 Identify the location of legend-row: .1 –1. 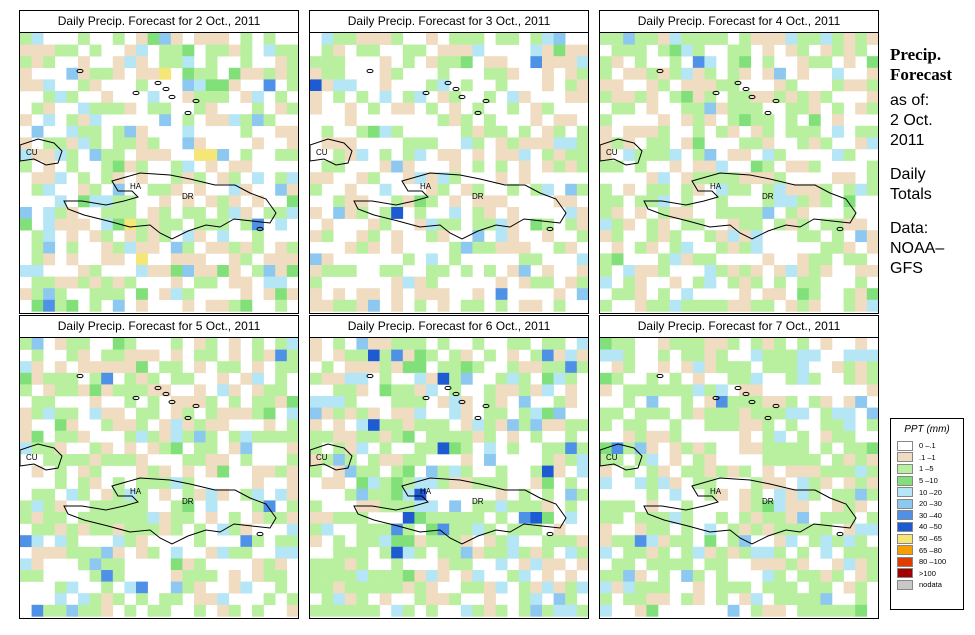
(930, 458).